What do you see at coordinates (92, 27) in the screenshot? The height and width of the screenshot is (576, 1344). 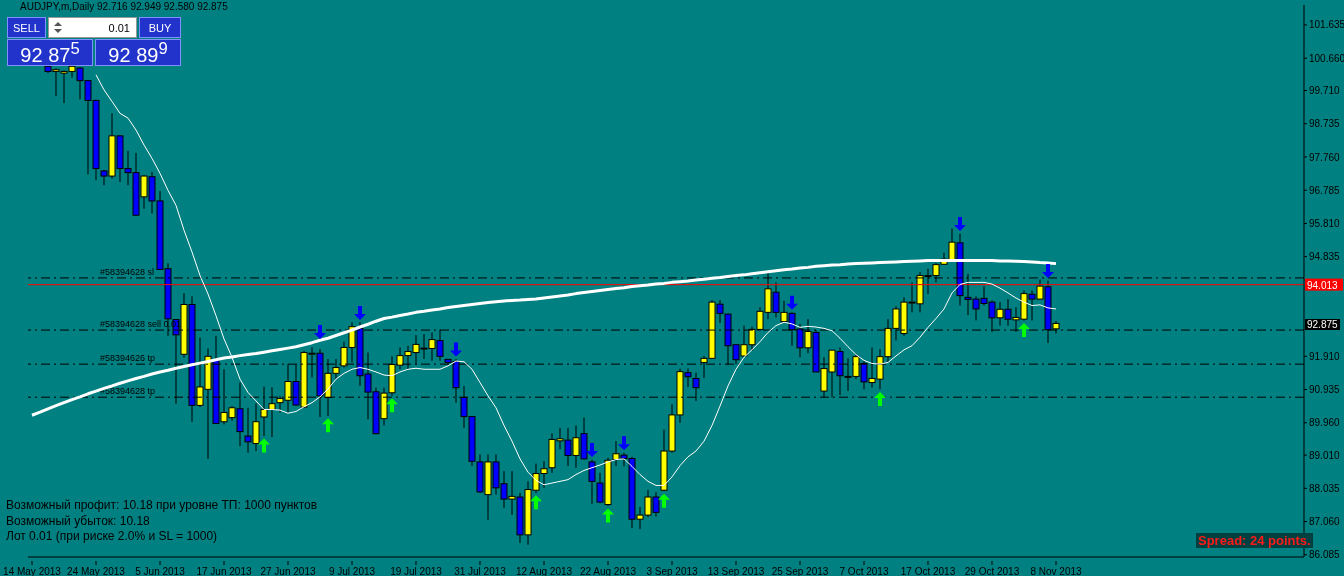 I see `button: 0.01` at bounding box center [92, 27].